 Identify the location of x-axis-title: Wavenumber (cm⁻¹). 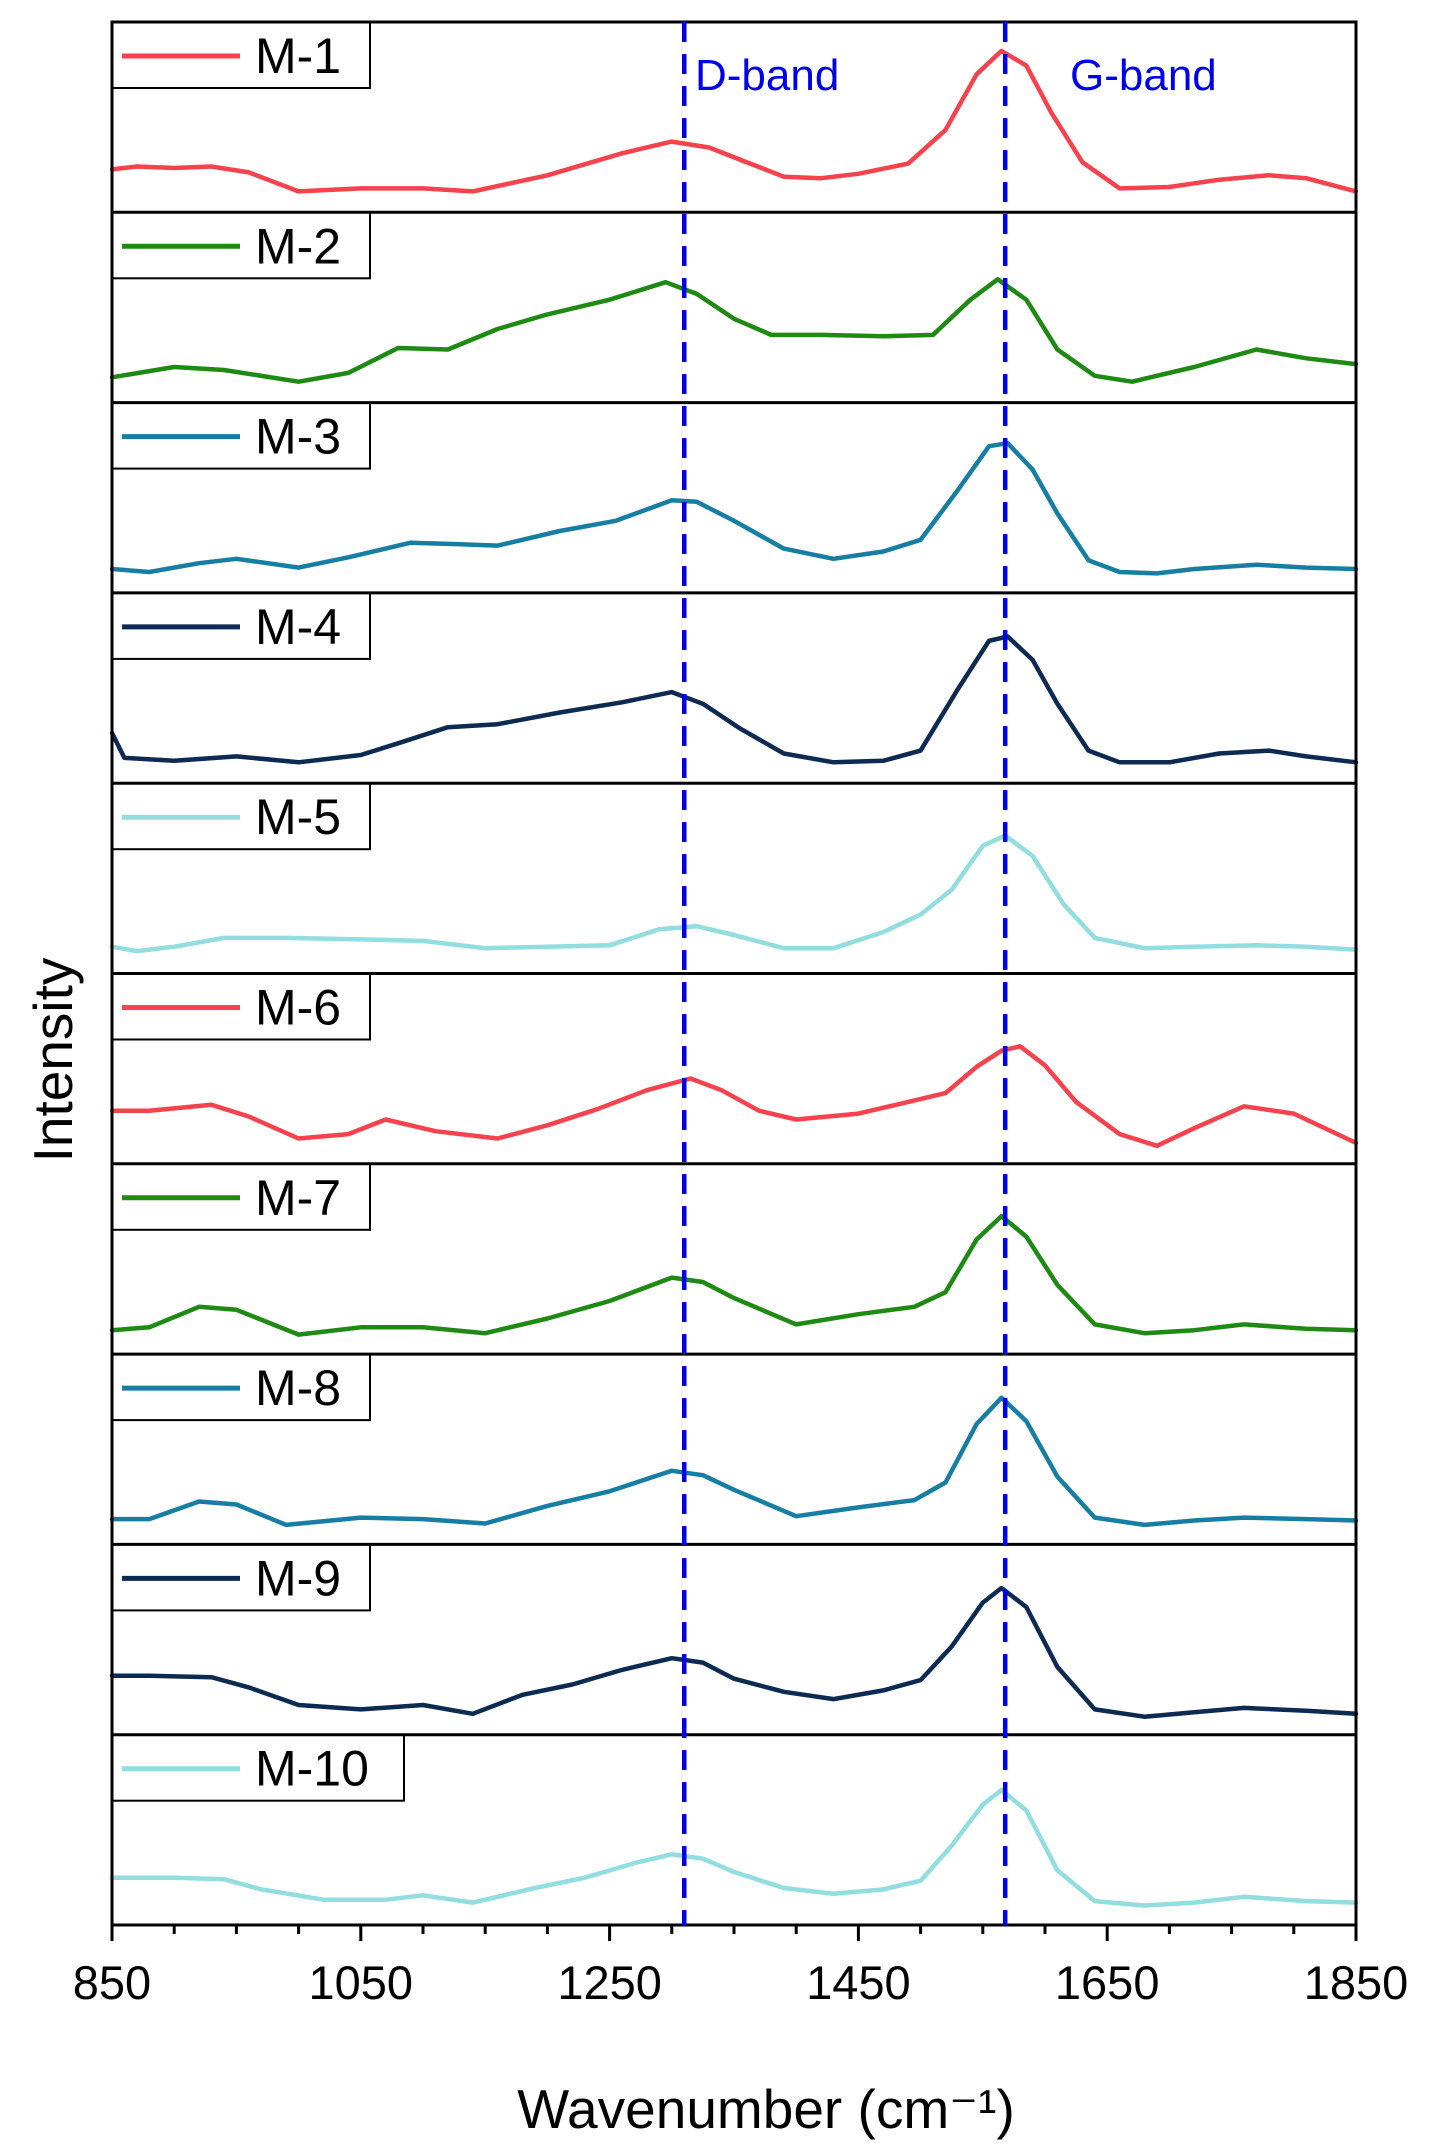
(766, 2109).